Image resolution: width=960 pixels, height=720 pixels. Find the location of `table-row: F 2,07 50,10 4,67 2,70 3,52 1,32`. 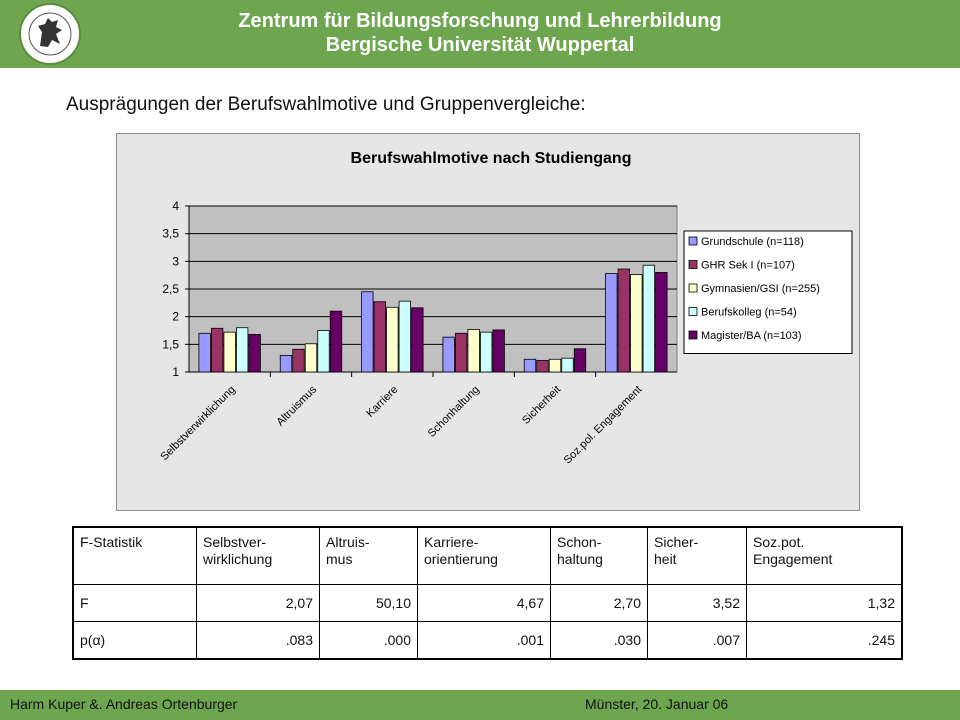

table-row: F 2,07 50,10 4,67 2,70 3,52 1,32 is located at coordinates (487, 603).